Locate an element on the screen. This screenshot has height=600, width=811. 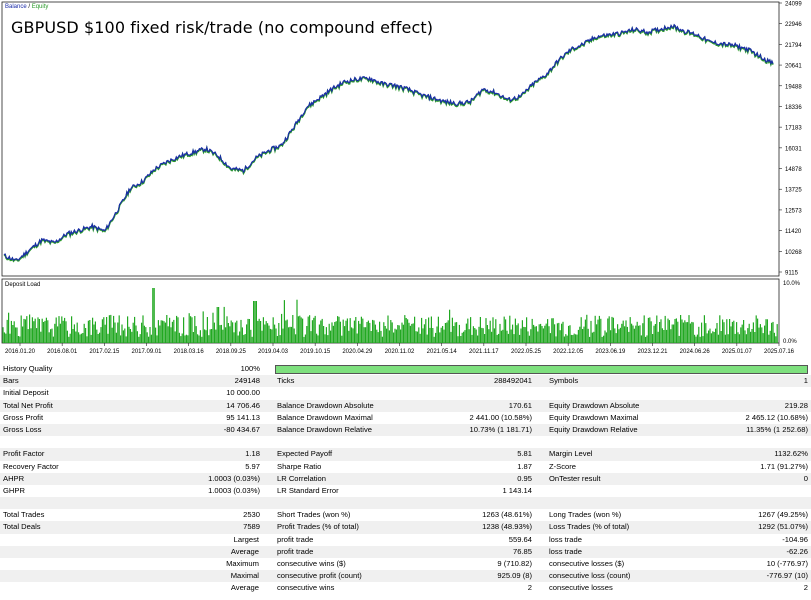
y-tick-label: 21794 is located at coordinates (793, 46).